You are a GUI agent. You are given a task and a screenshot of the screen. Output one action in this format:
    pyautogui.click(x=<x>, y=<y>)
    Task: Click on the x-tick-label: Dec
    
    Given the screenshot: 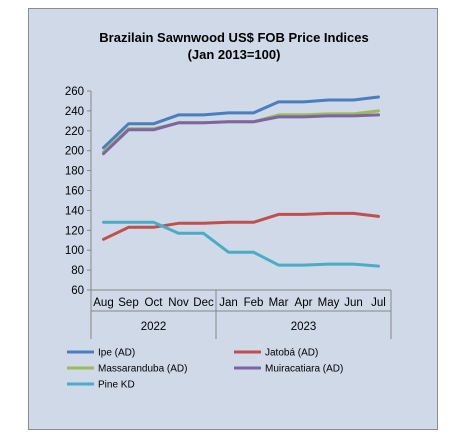 What is the action you would take?
    pyautogui.click(x=203, y=303)
    